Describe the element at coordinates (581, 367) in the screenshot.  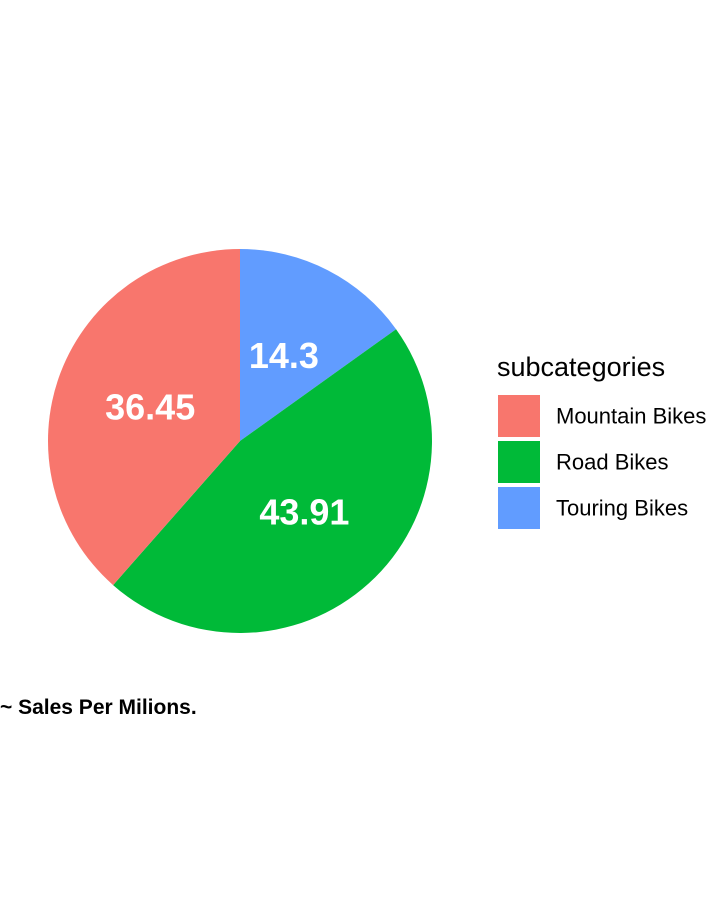
I see `legend-title: subcategories` at that location.